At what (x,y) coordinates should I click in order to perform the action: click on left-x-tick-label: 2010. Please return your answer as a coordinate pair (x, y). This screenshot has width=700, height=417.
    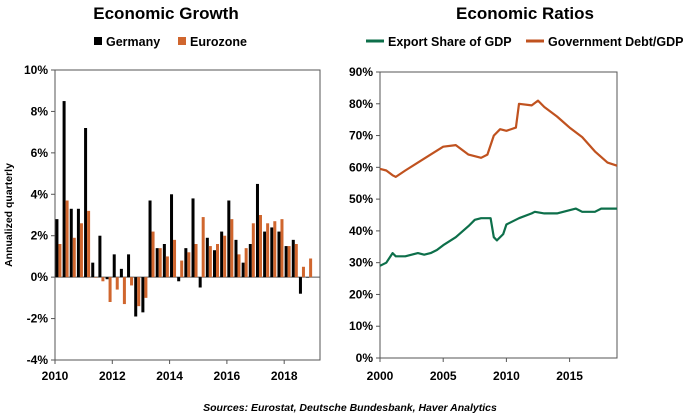
    Looking at the image, I should click on (55, 376).